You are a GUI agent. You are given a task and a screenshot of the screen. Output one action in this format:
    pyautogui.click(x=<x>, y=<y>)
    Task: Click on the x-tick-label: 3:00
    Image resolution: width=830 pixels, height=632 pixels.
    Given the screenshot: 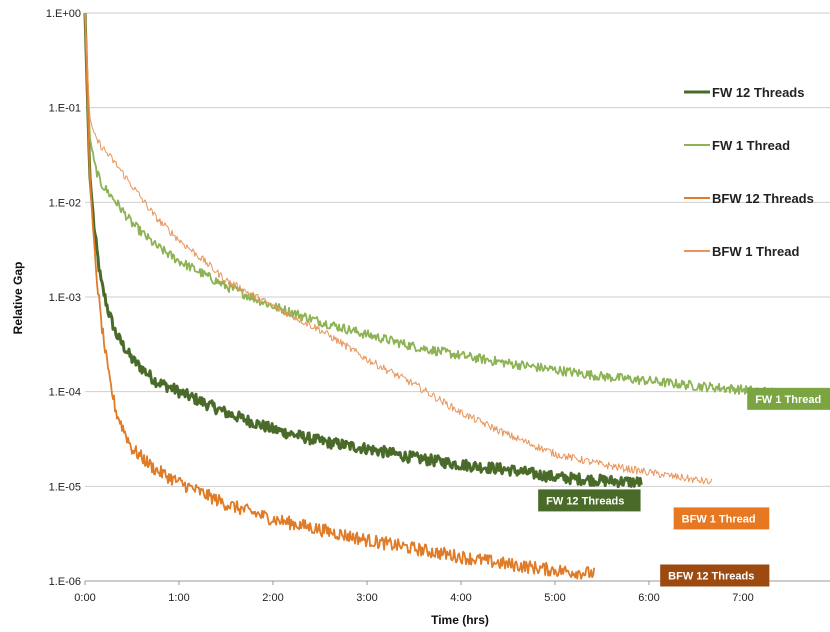 What is the action you would take?
    pyautogui.click(x=366, y=598)
    